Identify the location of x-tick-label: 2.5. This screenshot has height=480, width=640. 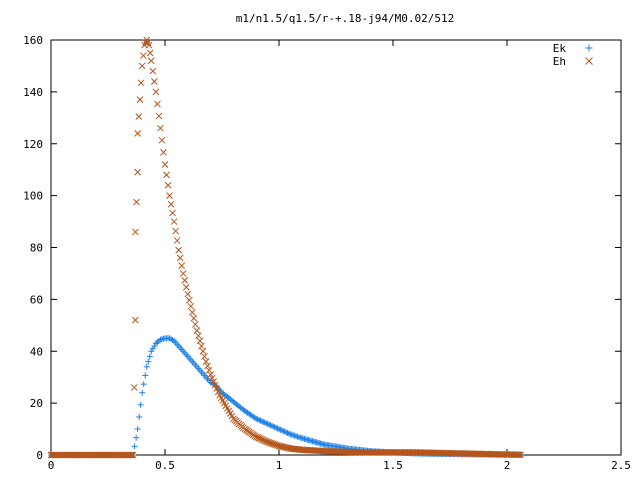
(621, 465).